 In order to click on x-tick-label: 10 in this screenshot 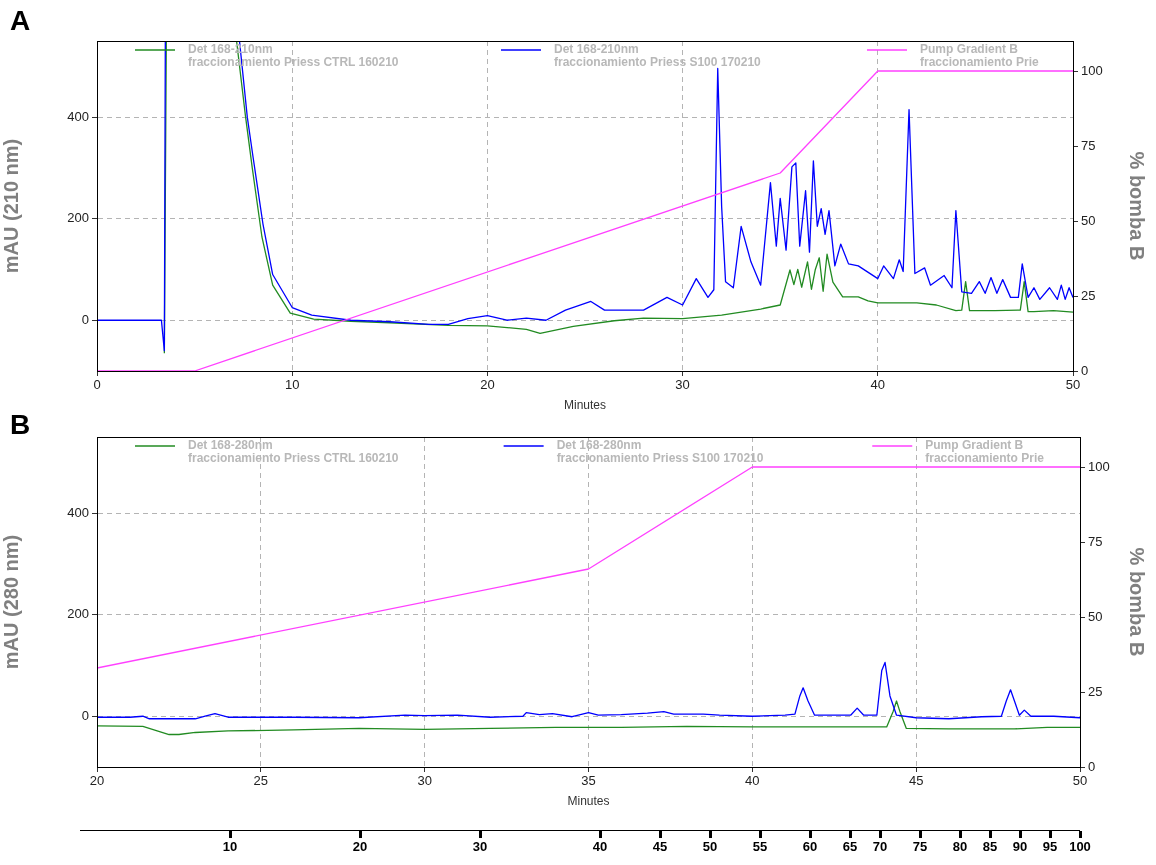, I will do `click(292, 385)`.